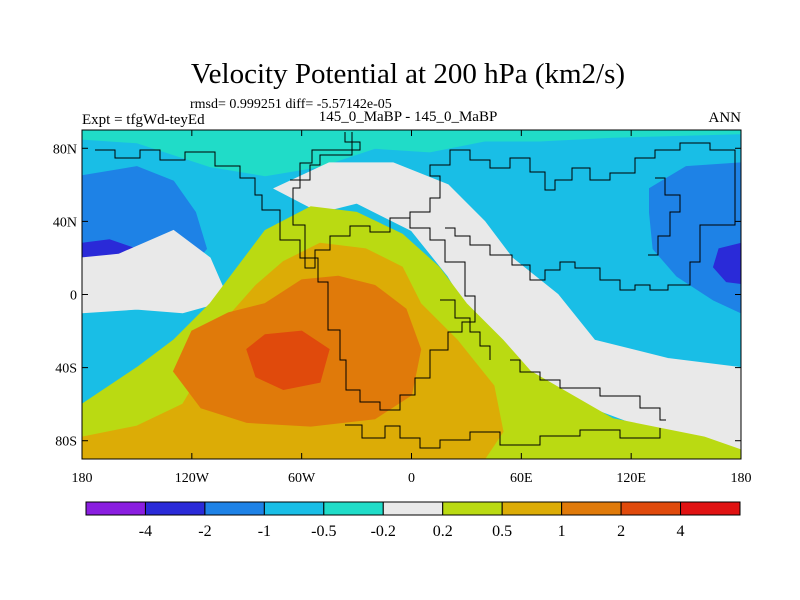 The height and width of the screenshot is (600, 800). Describe the element at coordinates (572, 216) in the screenshot. I see `coastline-eurasia` at that location.